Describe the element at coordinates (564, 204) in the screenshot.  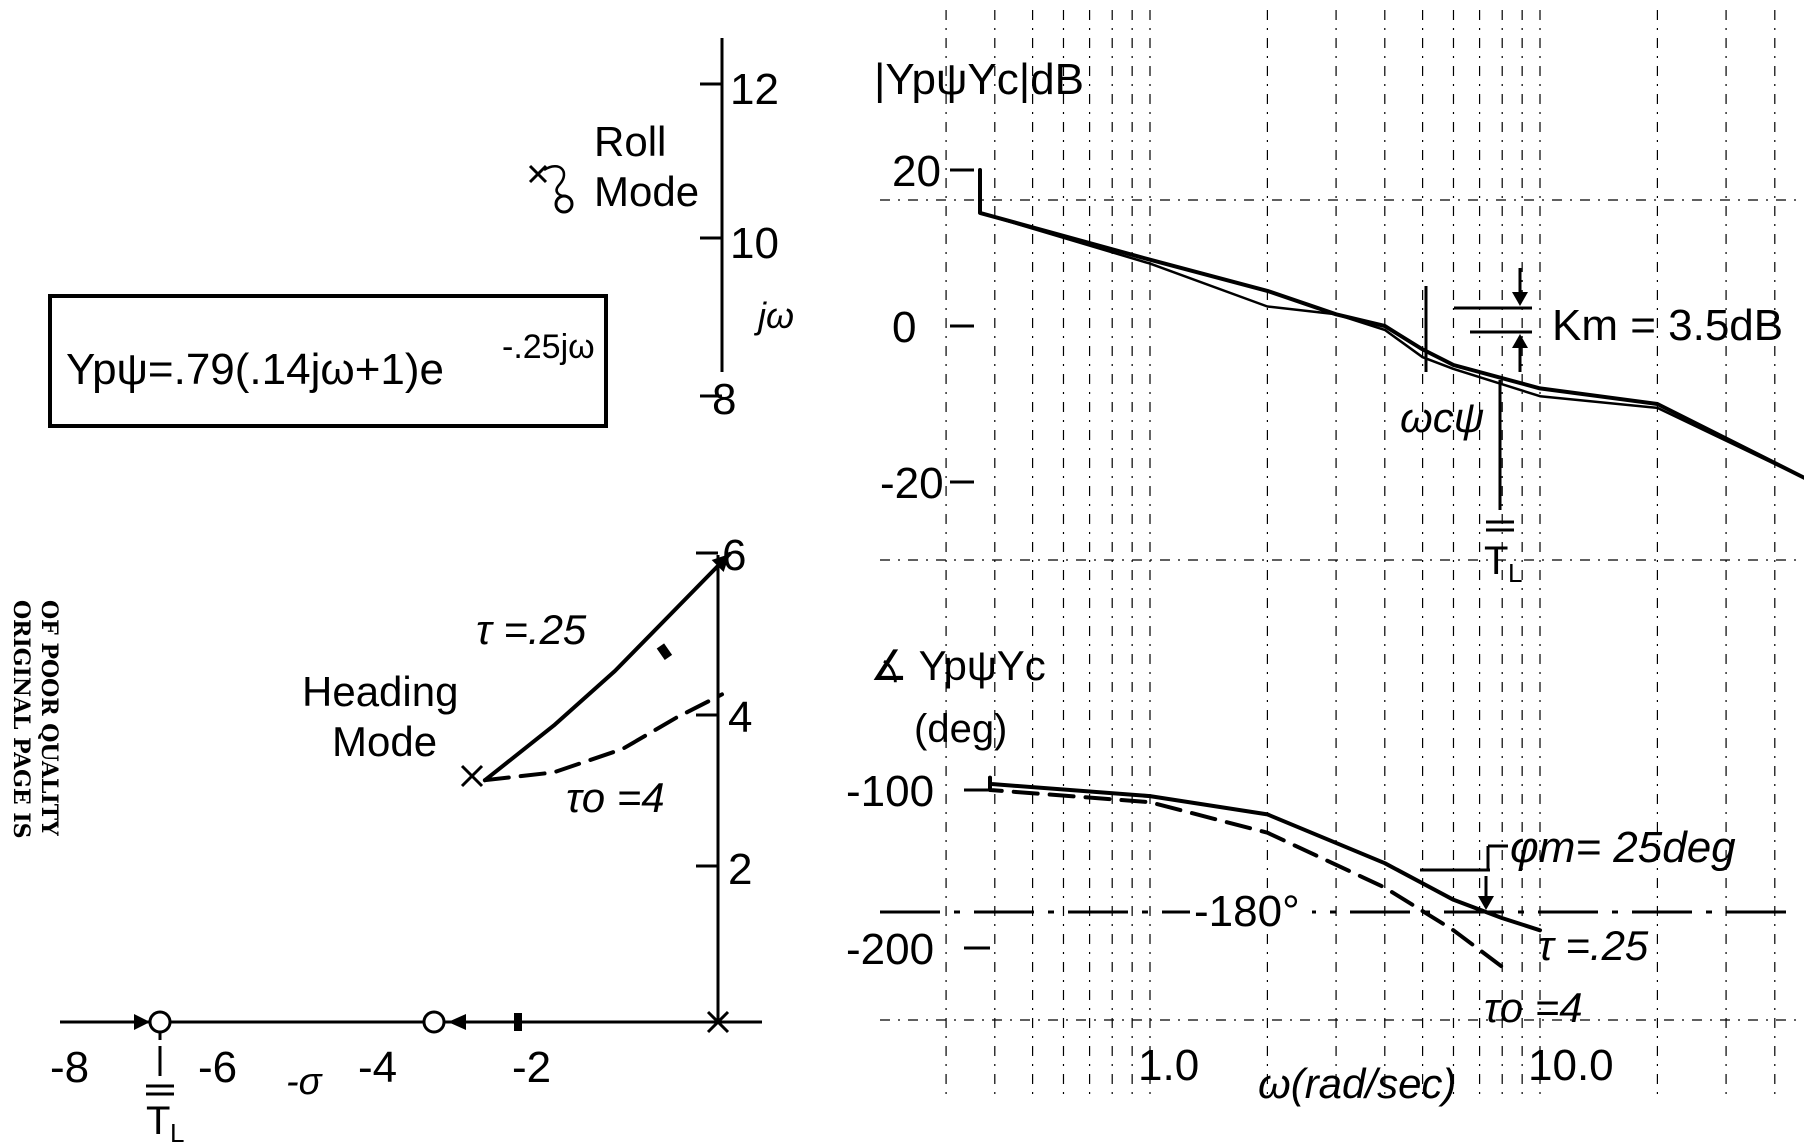
I see `roll-mode-zero` at that location.